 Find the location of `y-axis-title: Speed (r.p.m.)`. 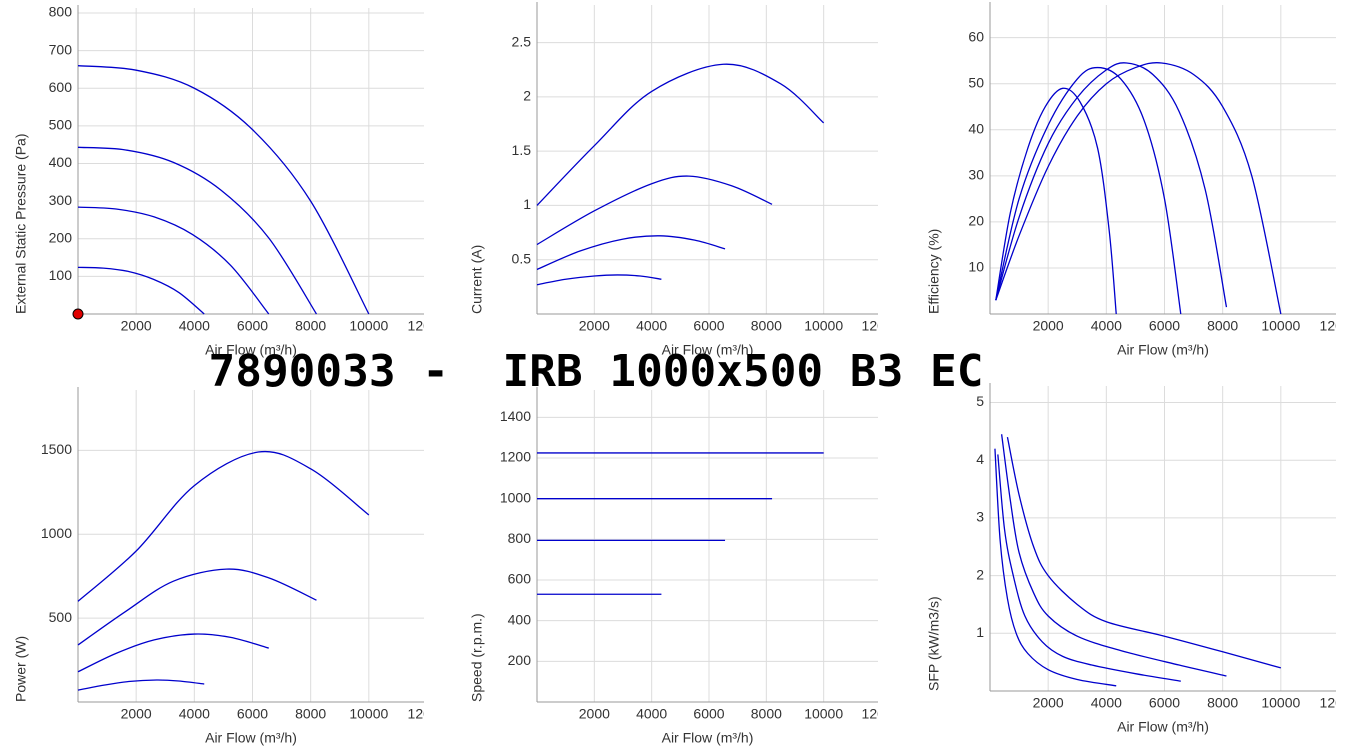

y-axis-title: Speed (r.p.m.) is located at coordinates (477, 657).